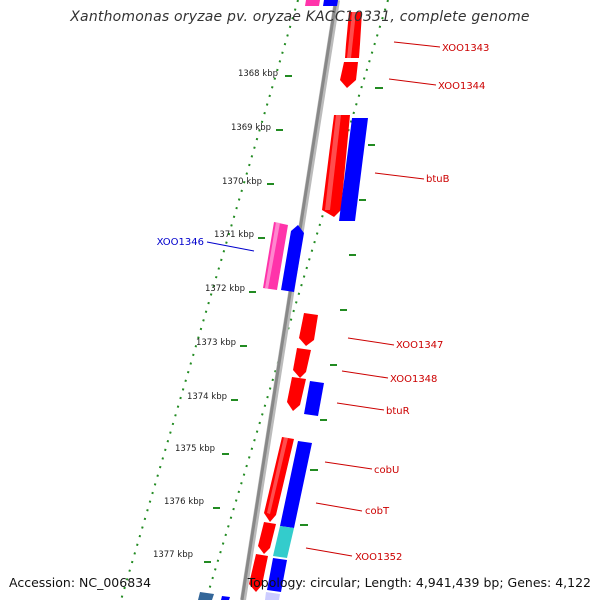 The height and width of the screenshot is (600, 600). I want to click on tick-label-1374: 1374 kbp, so click(207, 397).